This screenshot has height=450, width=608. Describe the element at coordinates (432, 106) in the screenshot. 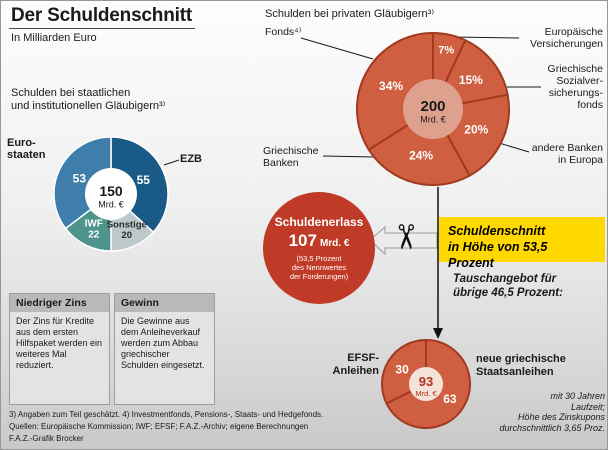

I see `pie-center-value: 200` at that location.